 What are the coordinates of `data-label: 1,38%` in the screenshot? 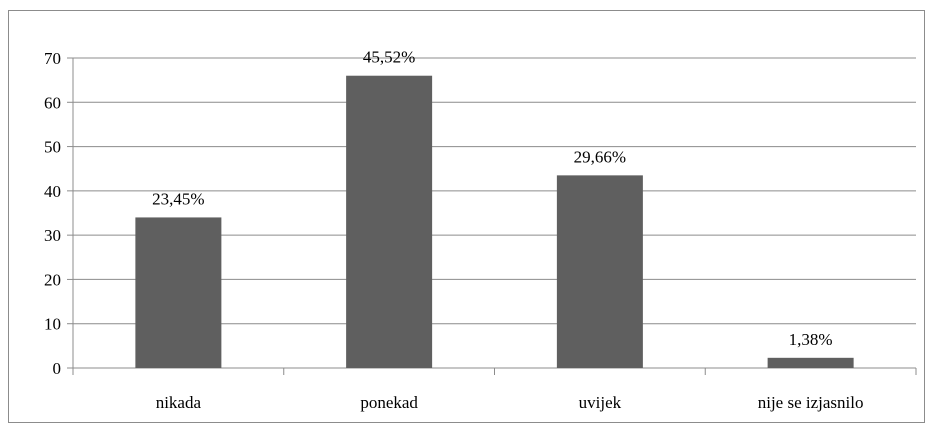 It's located at (811, 339).